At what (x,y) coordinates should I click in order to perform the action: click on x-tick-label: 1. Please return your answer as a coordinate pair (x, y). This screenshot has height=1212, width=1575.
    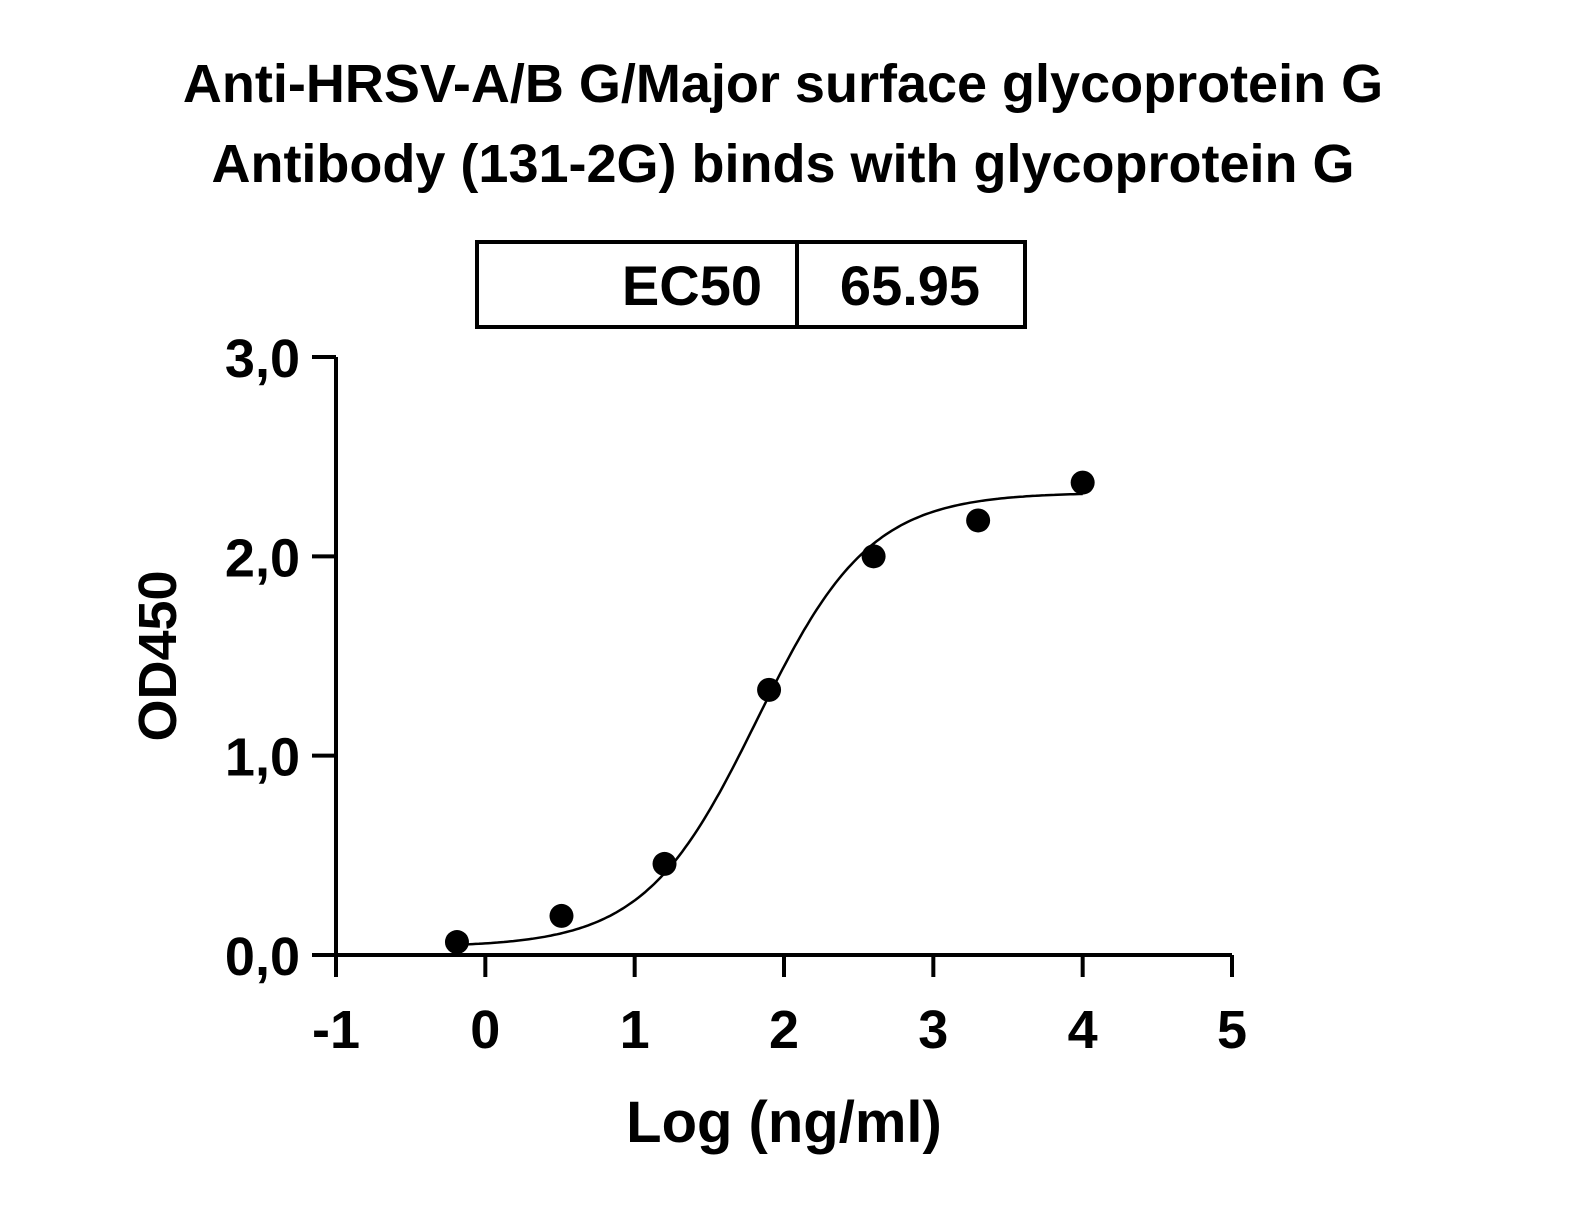
    Looking at the image, I should click on (635, 1030).